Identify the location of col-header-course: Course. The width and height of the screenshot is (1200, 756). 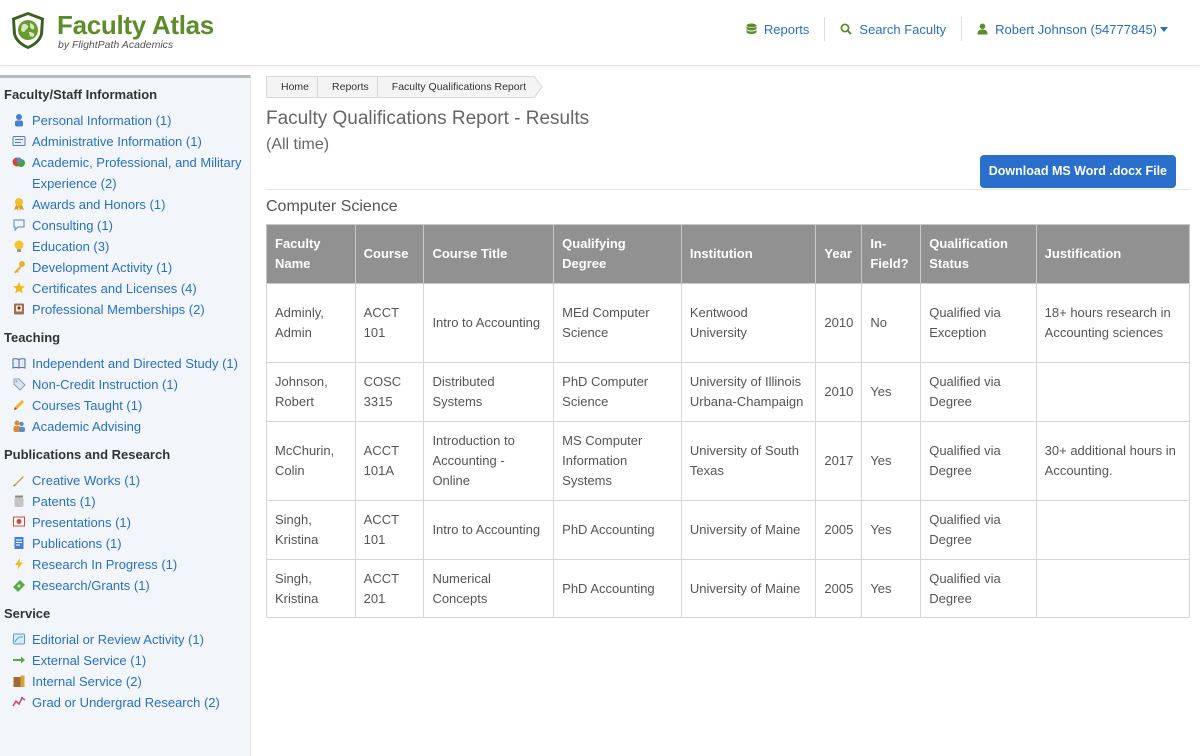
(389, 254).